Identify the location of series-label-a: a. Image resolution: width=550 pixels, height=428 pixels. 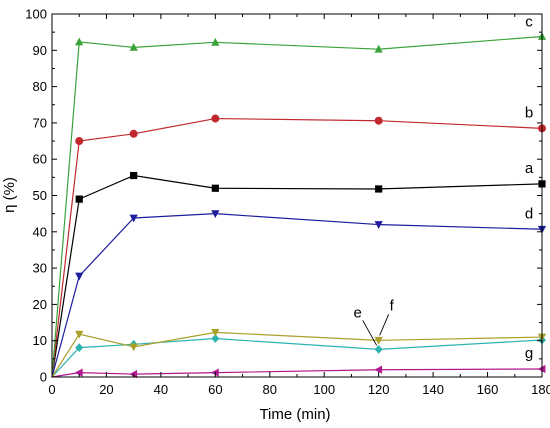
(529, 168).